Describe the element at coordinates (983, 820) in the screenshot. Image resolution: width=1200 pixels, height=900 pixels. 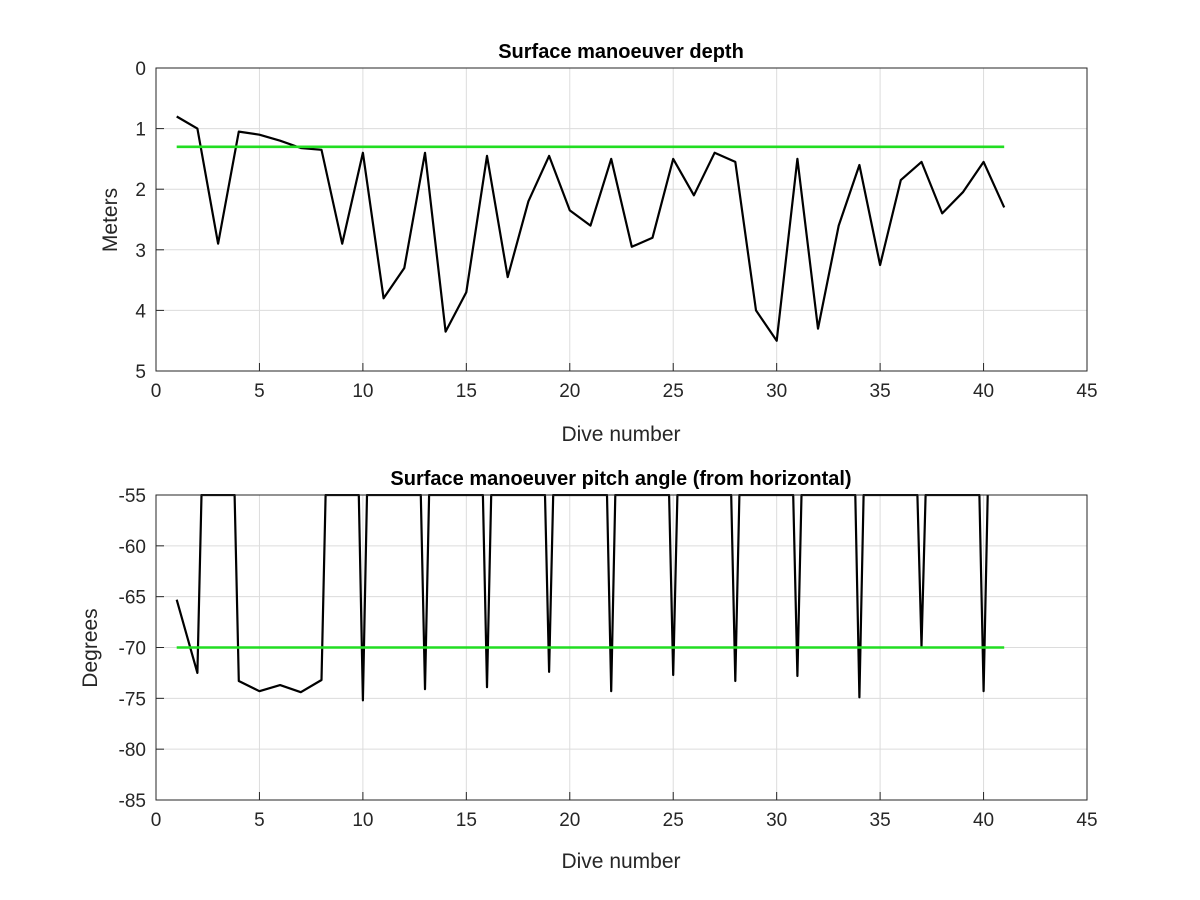
I see `pitch-x-tick-label: 40` at that location.